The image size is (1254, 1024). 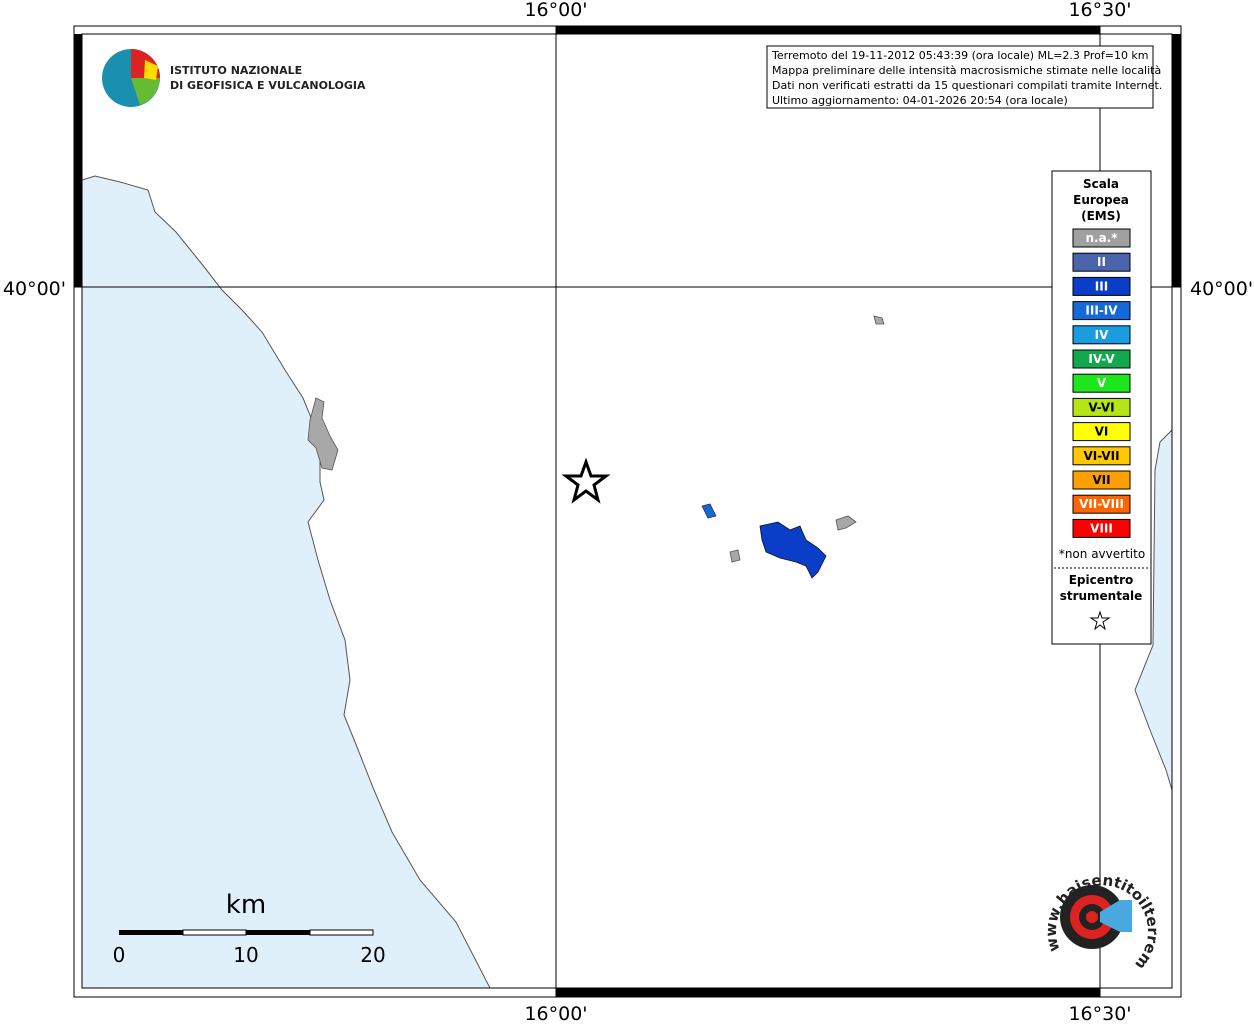 I want to click on legend-title: Scala, so click(x=1101, y=184).